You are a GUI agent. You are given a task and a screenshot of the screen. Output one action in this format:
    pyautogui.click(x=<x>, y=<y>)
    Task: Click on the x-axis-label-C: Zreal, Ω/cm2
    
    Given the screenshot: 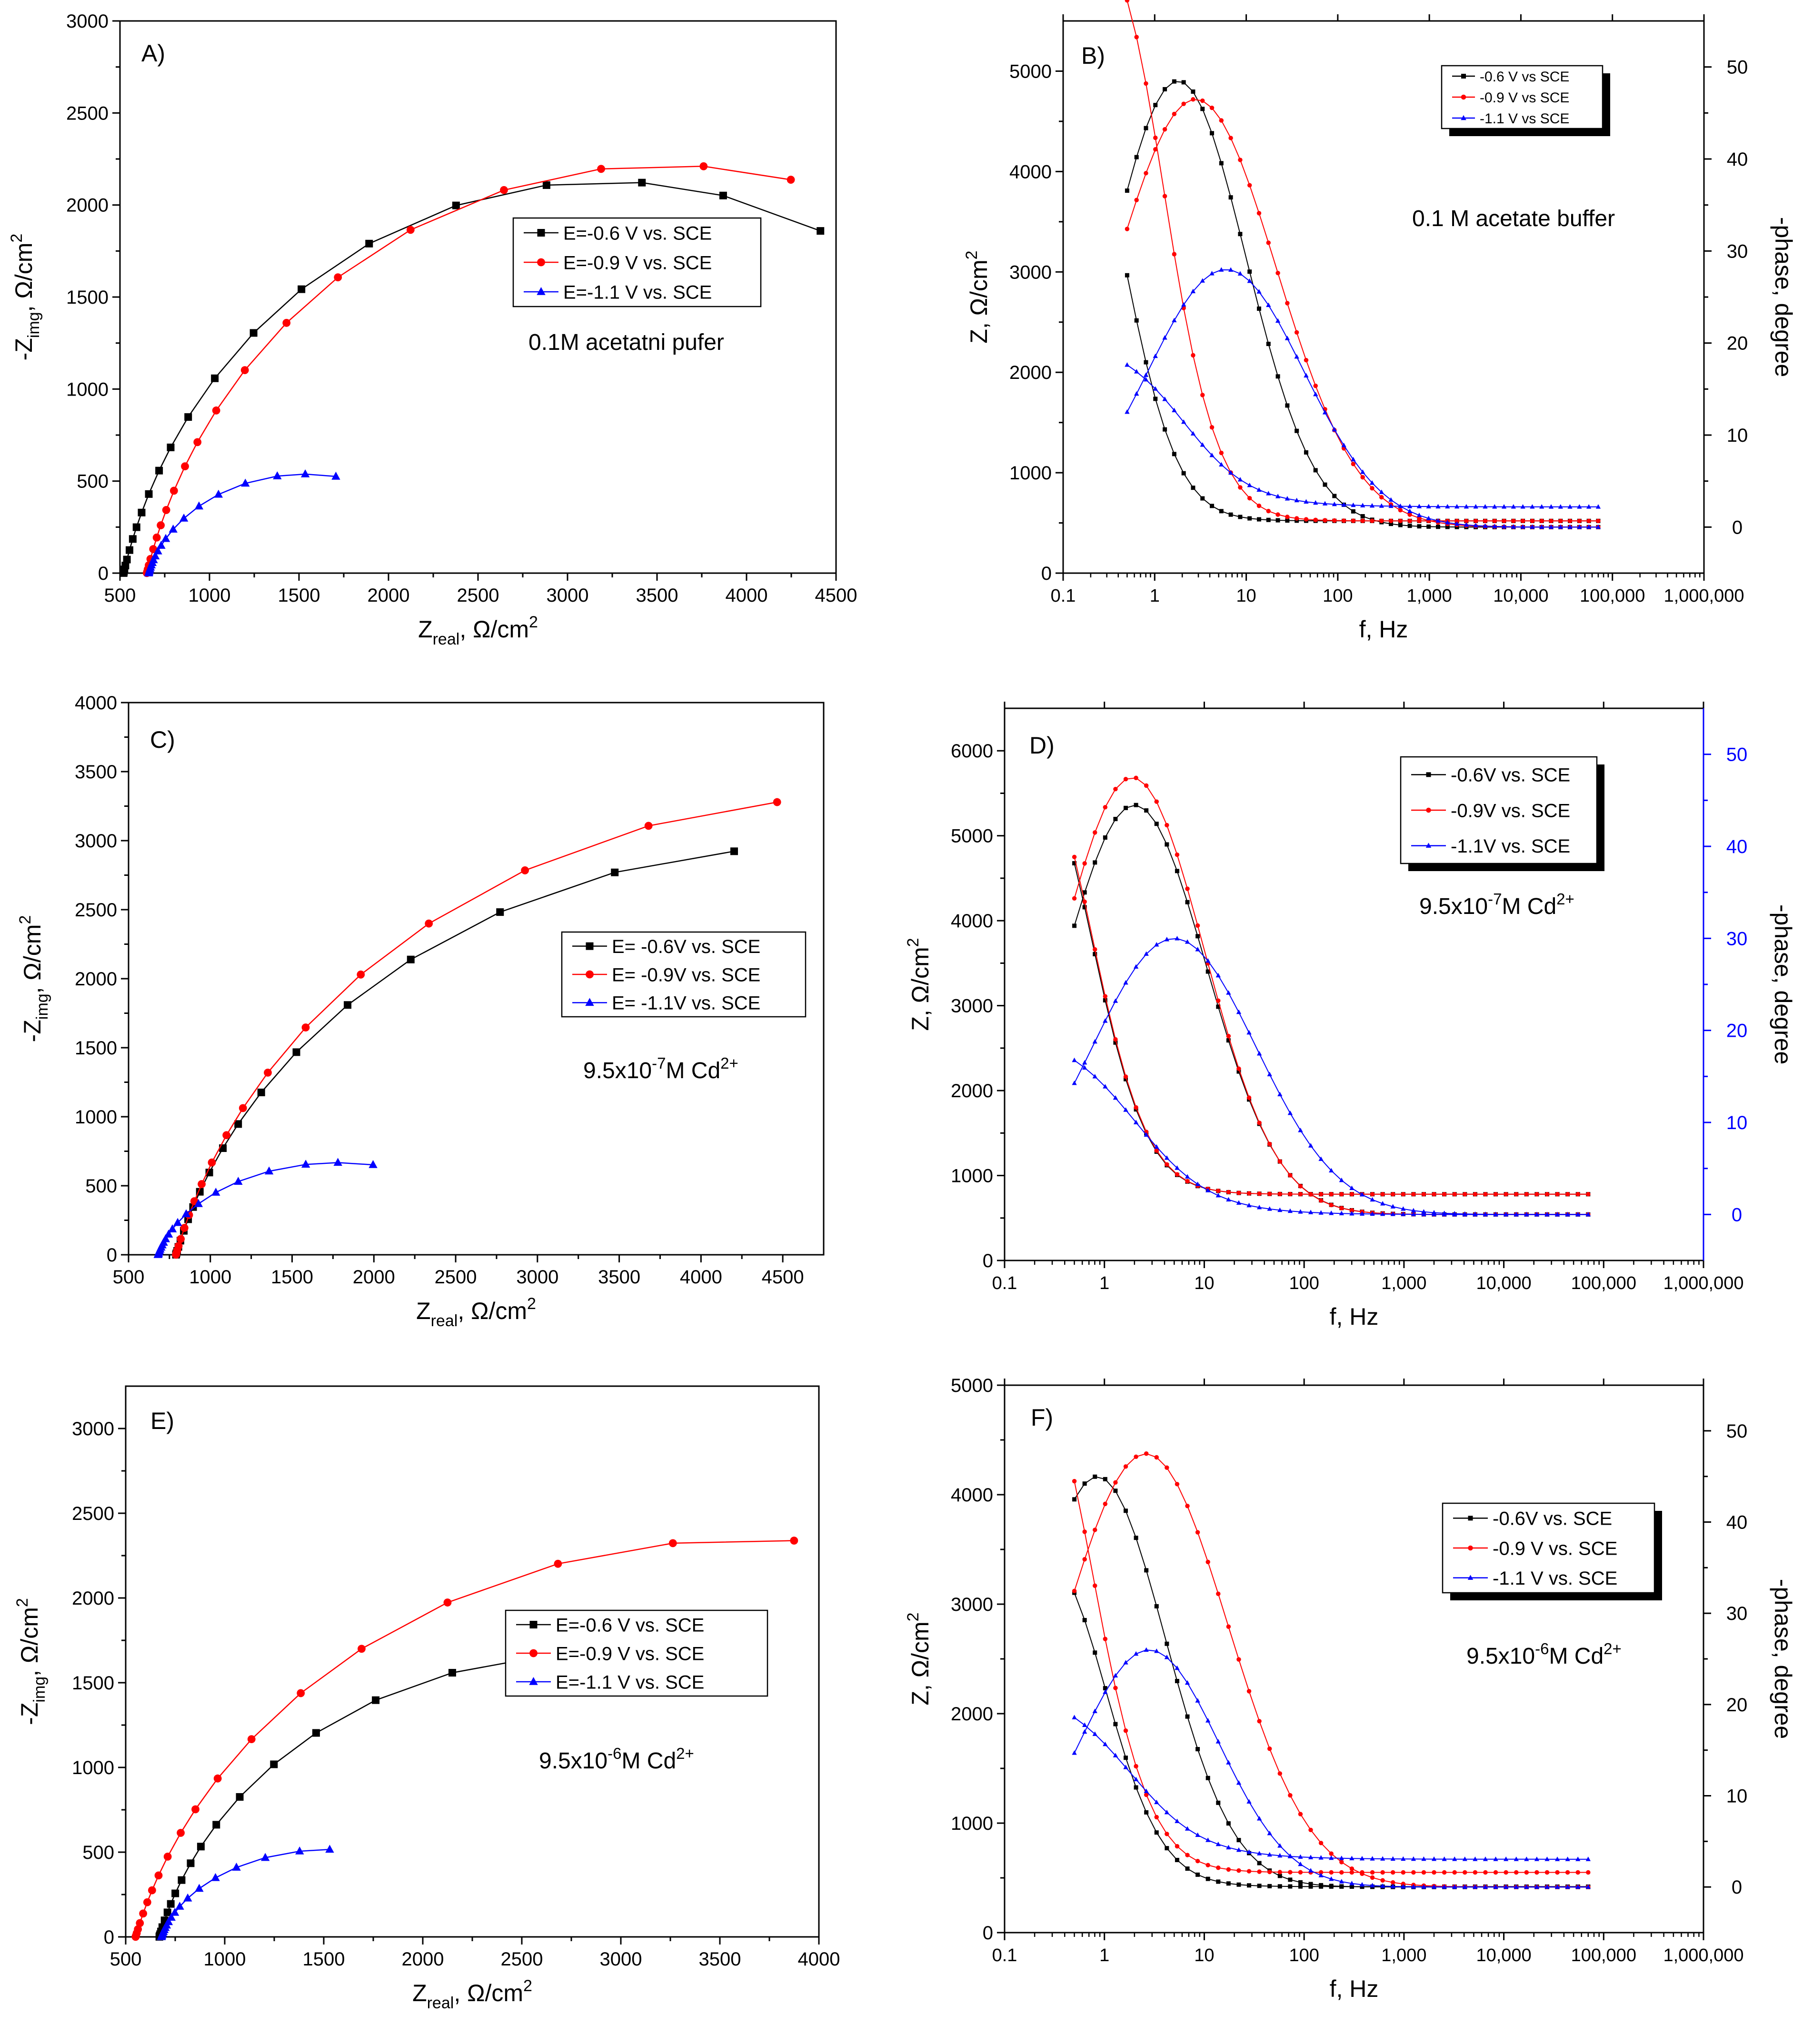 What is the action you would take?
    pyautogui.click(x=476, y=1312)
    